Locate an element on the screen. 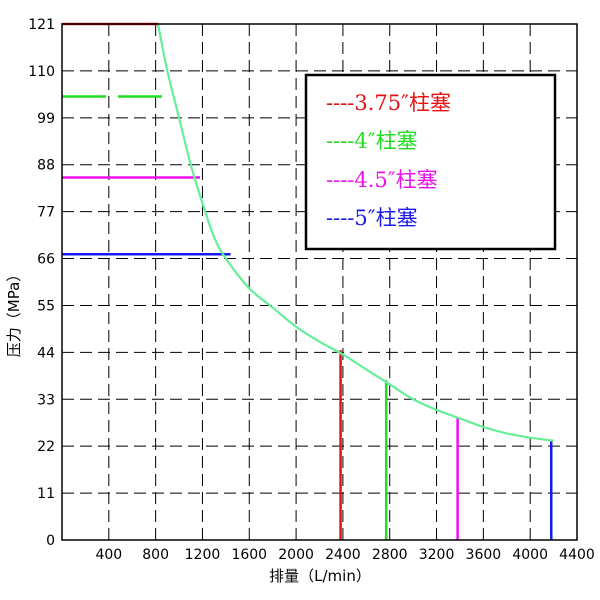  x-tick-label: 1200 is located at coordinates (203, 555).